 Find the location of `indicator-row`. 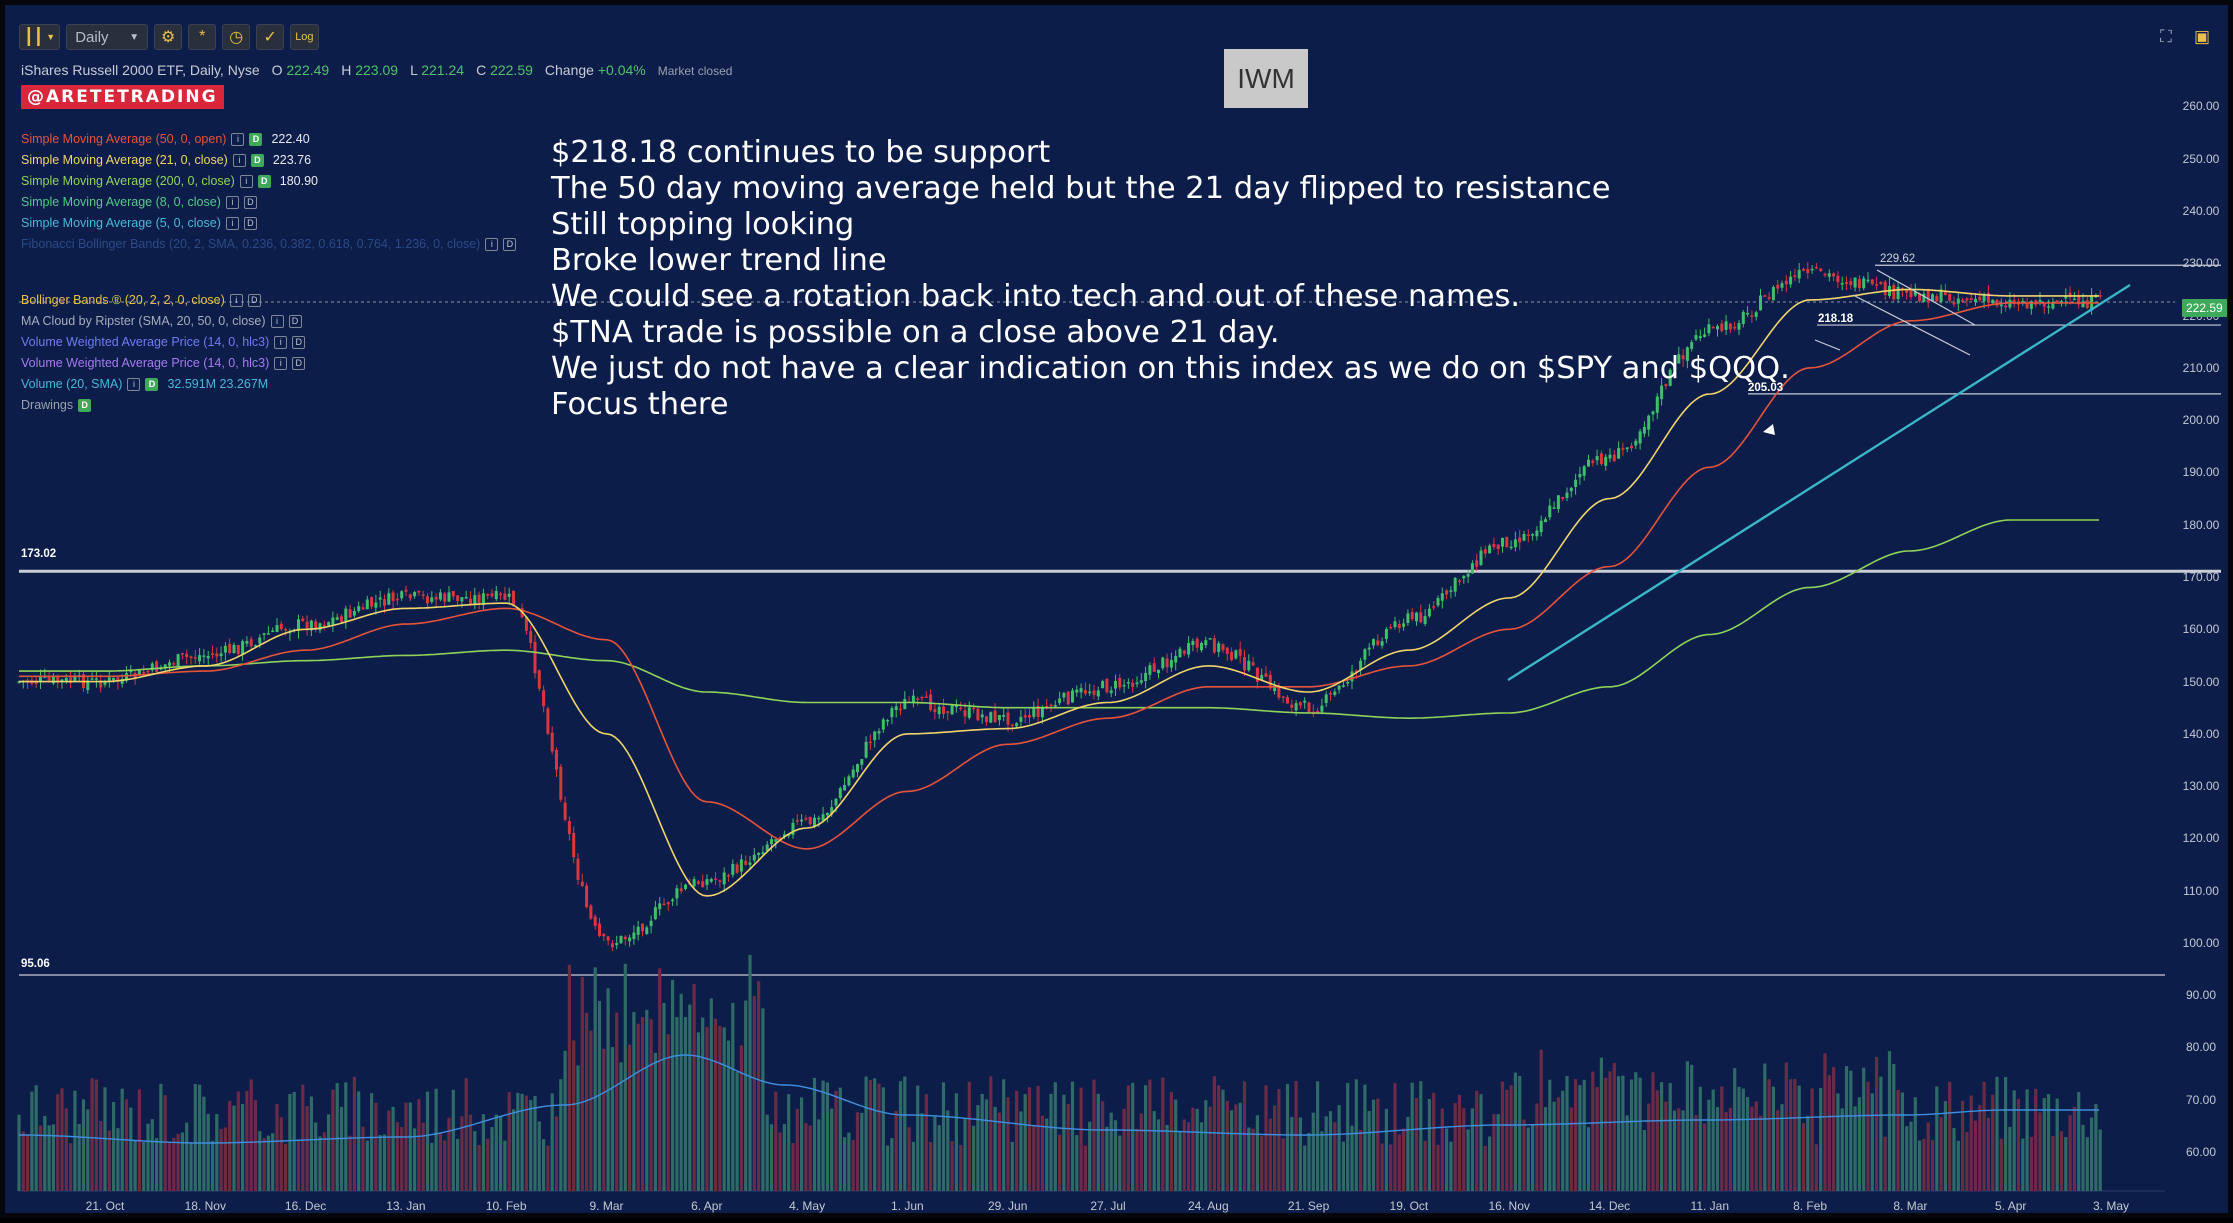

indicator-row is located at coordinates (268, 265).